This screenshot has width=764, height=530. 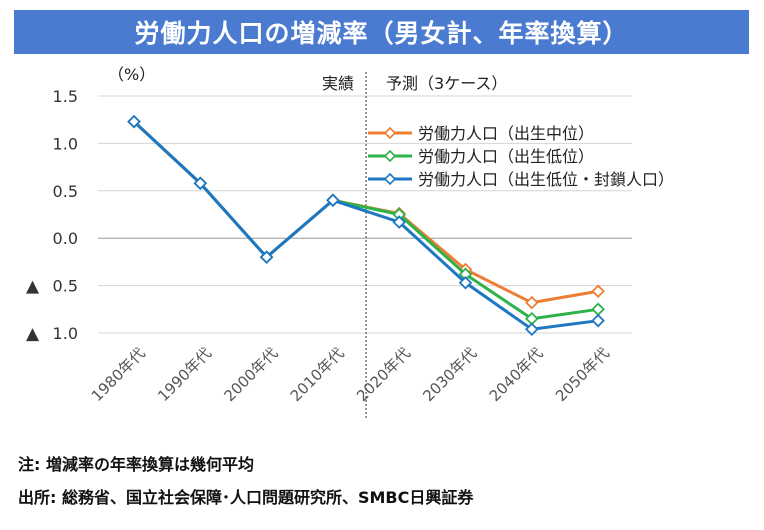 What do you see at coordinates (546, 179) in the screenshot?
I see `legend-label: 労働力人口（出生低位・封鎖人口）` at bounding box center [546, 179].